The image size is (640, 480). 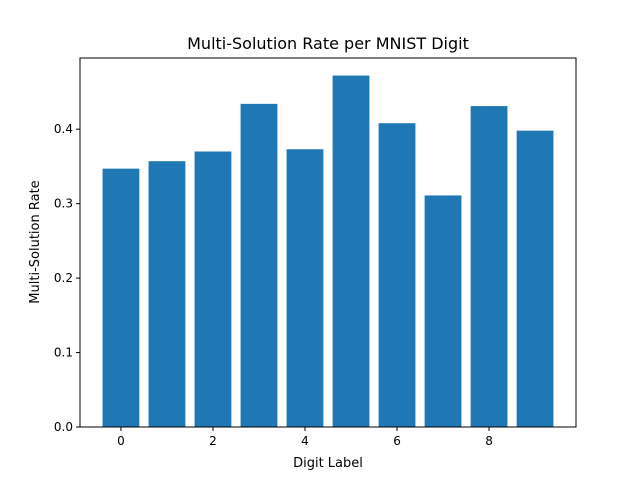 I want to click on x-tick-label: 8, so click(x=489, y=441).